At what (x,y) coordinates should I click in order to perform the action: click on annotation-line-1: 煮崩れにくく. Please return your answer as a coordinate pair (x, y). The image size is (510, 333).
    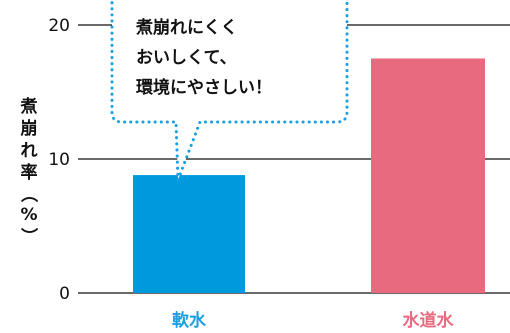
    Looking at the image, I should click on (186, 27).